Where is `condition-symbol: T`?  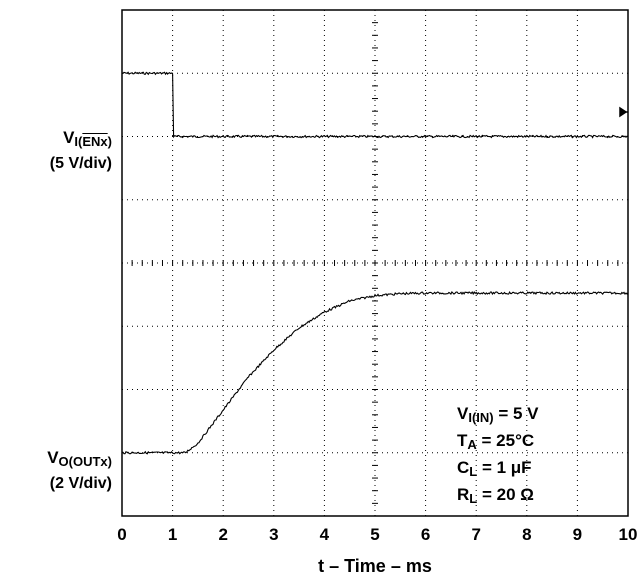
condition-symbol: T is located at coordinates (462, 440).